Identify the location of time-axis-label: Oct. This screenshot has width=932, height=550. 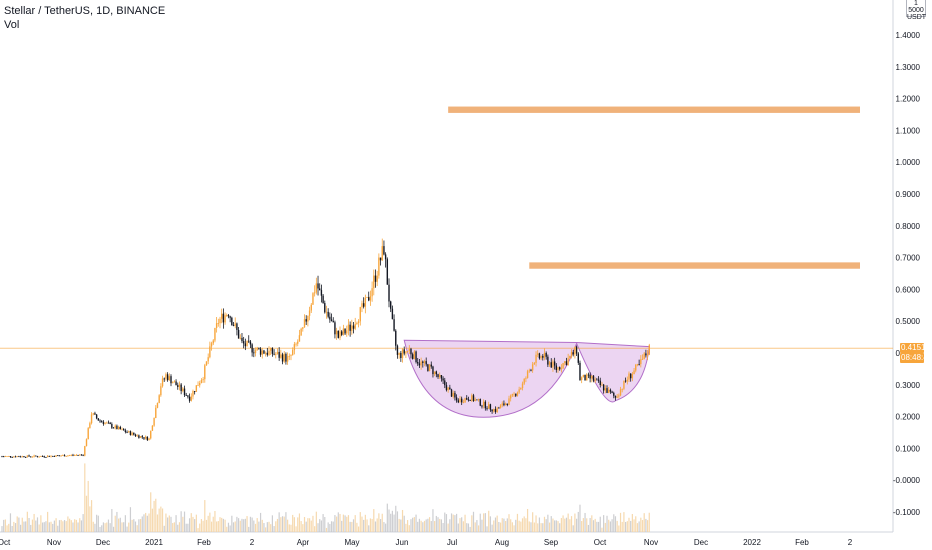
(600, 542).